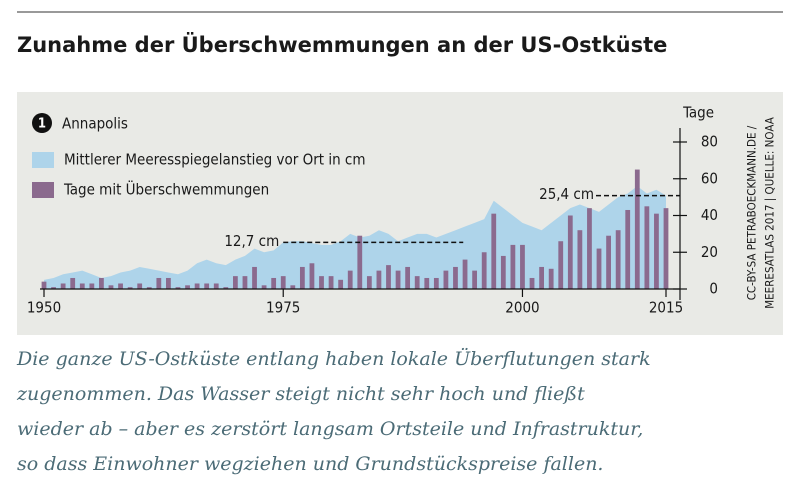 This screenshot has height=487, width=798. I want to click on legend-label: Tage mit Überschwemmungen, so click(166, 189).